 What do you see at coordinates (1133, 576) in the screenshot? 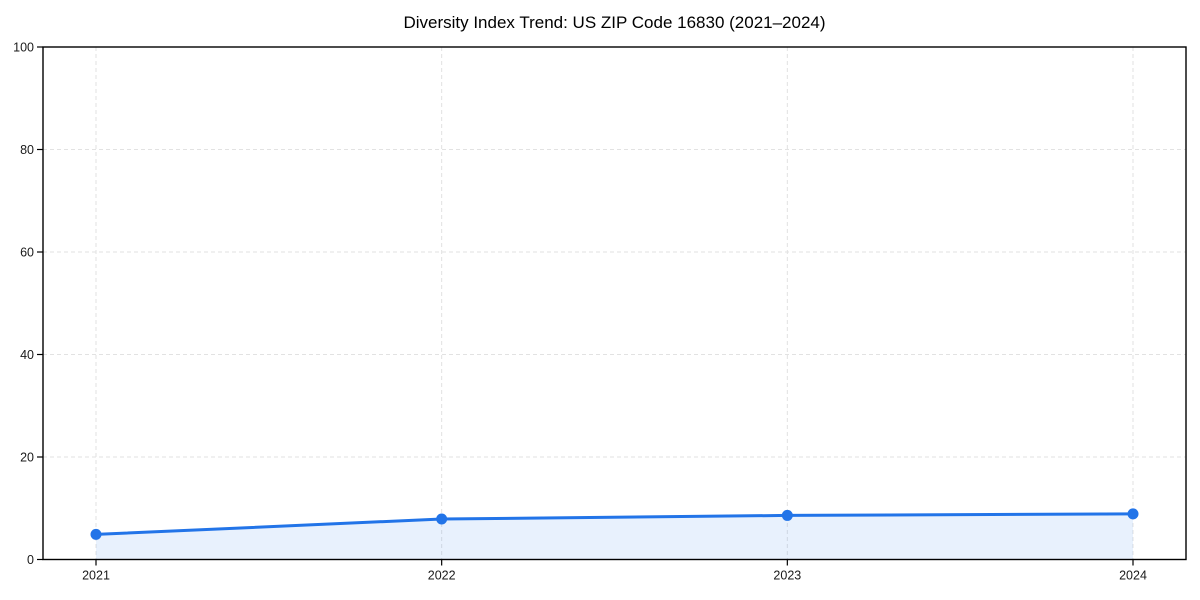
I see `x-axis-tick-label: 2024` at bounding box center [1133, 576].